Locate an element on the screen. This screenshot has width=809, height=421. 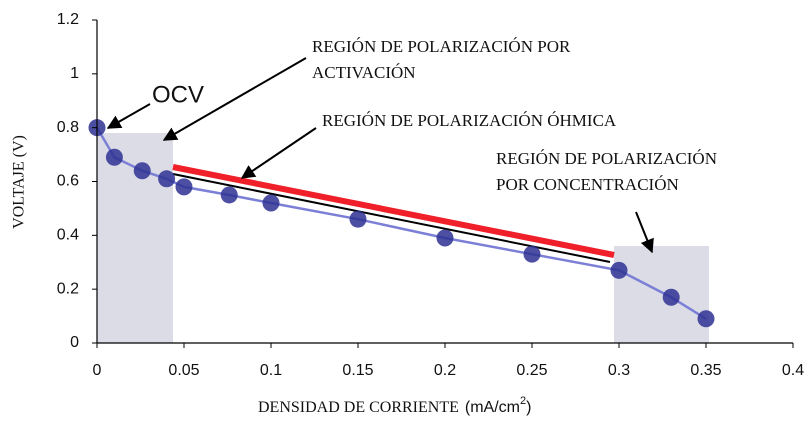
x-tick-label: 0.35 is located at coordinates (705, 370).